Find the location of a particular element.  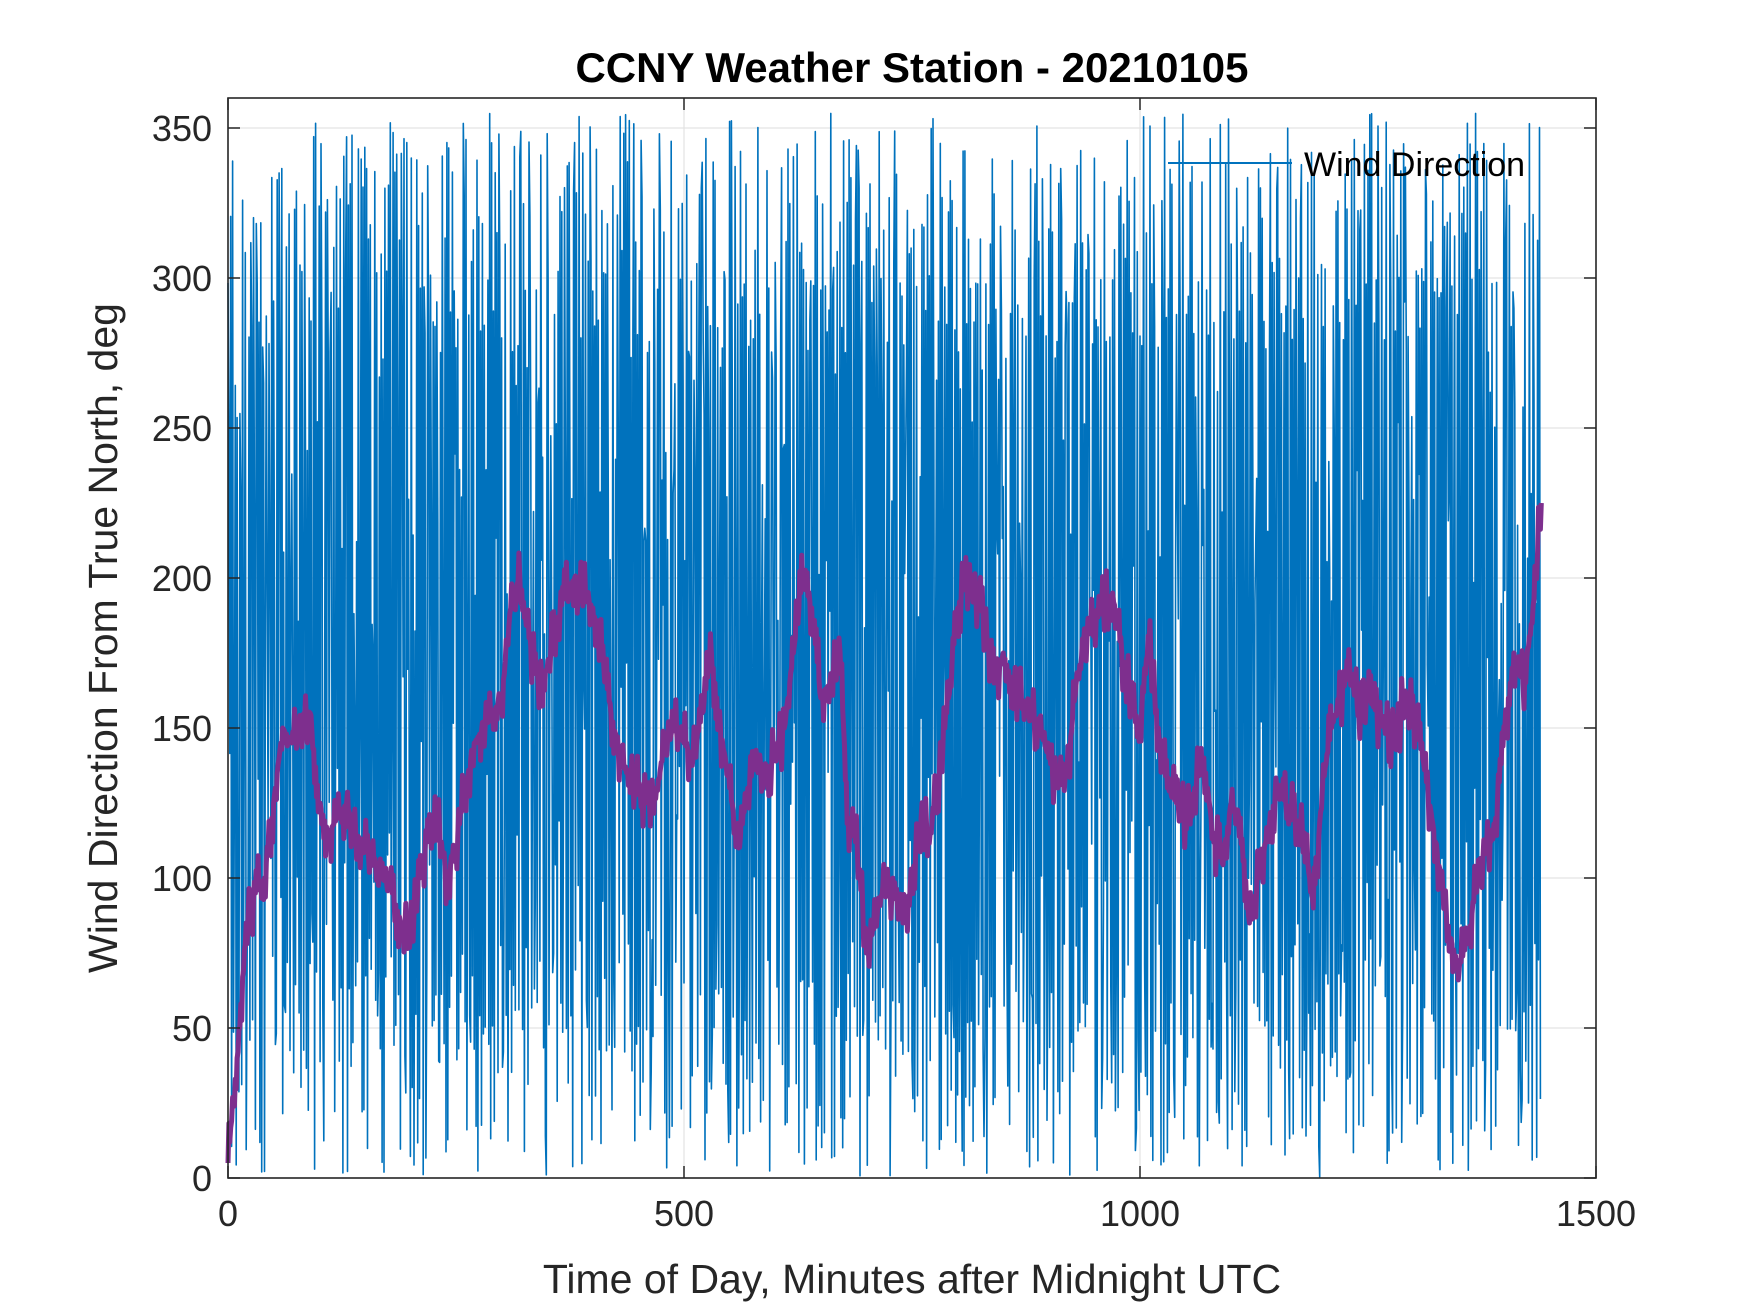

y-tick-label: 250 is located at coordinates (182, 428).